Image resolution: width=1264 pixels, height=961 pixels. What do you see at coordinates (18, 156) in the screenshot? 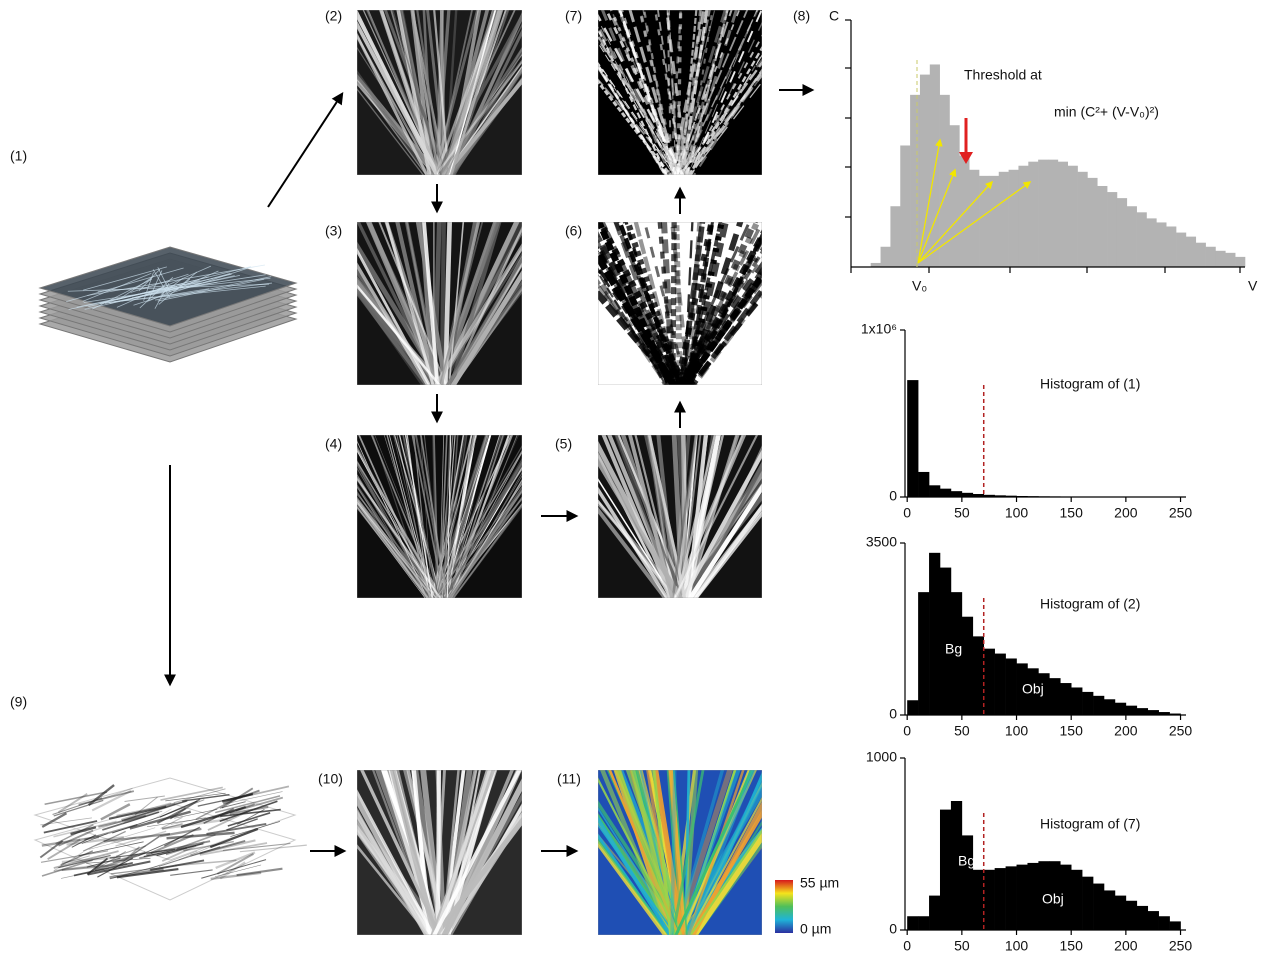
I see `panel-label: (1)` at bounding box center [18, 156].